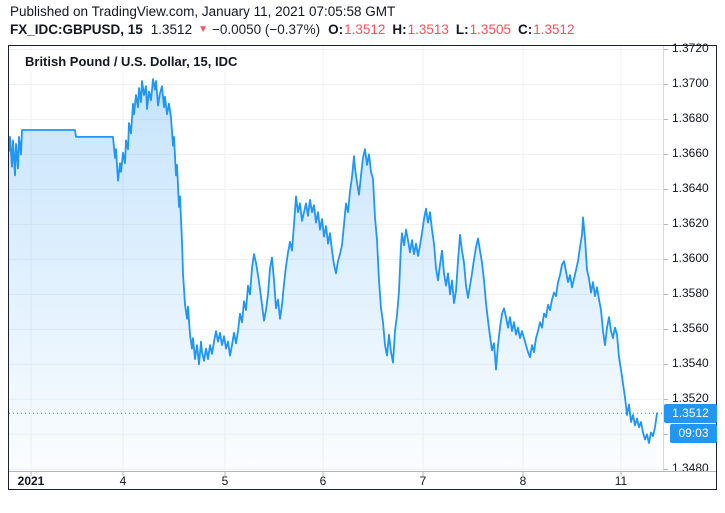 This screenshot has width=725, height=513. Describe the element at coordinates (690, 413) in the screenshot. I see `current-price-badge: 1.3512` at that location.